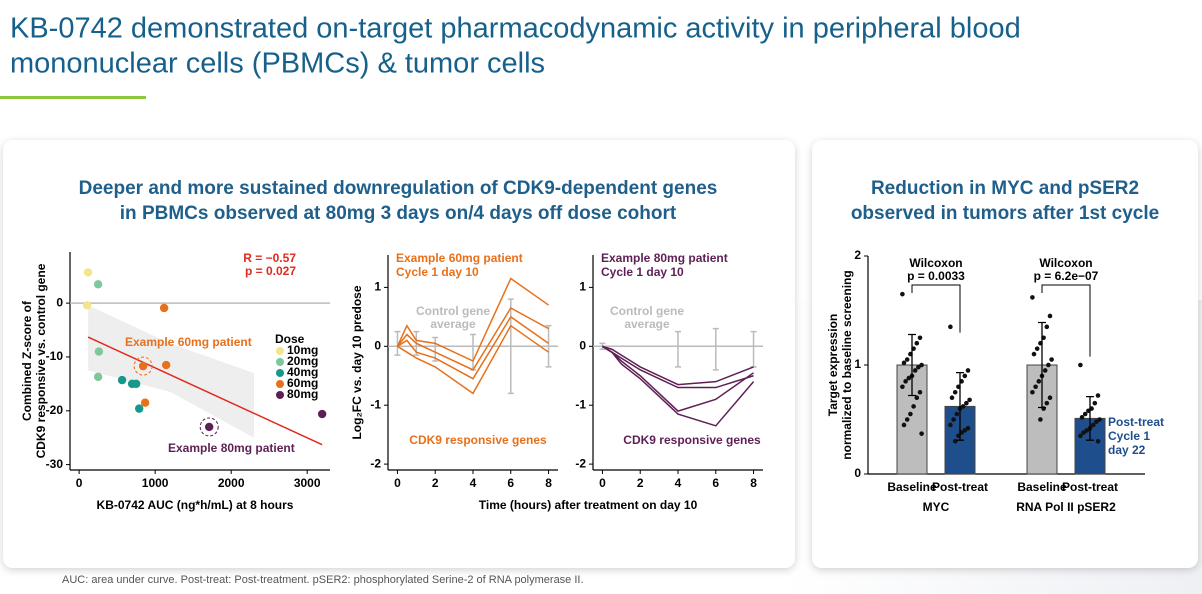  Describe the element at coordinates (548, 483) in the screenshot. I see `x-tick-label: 8` at that location.